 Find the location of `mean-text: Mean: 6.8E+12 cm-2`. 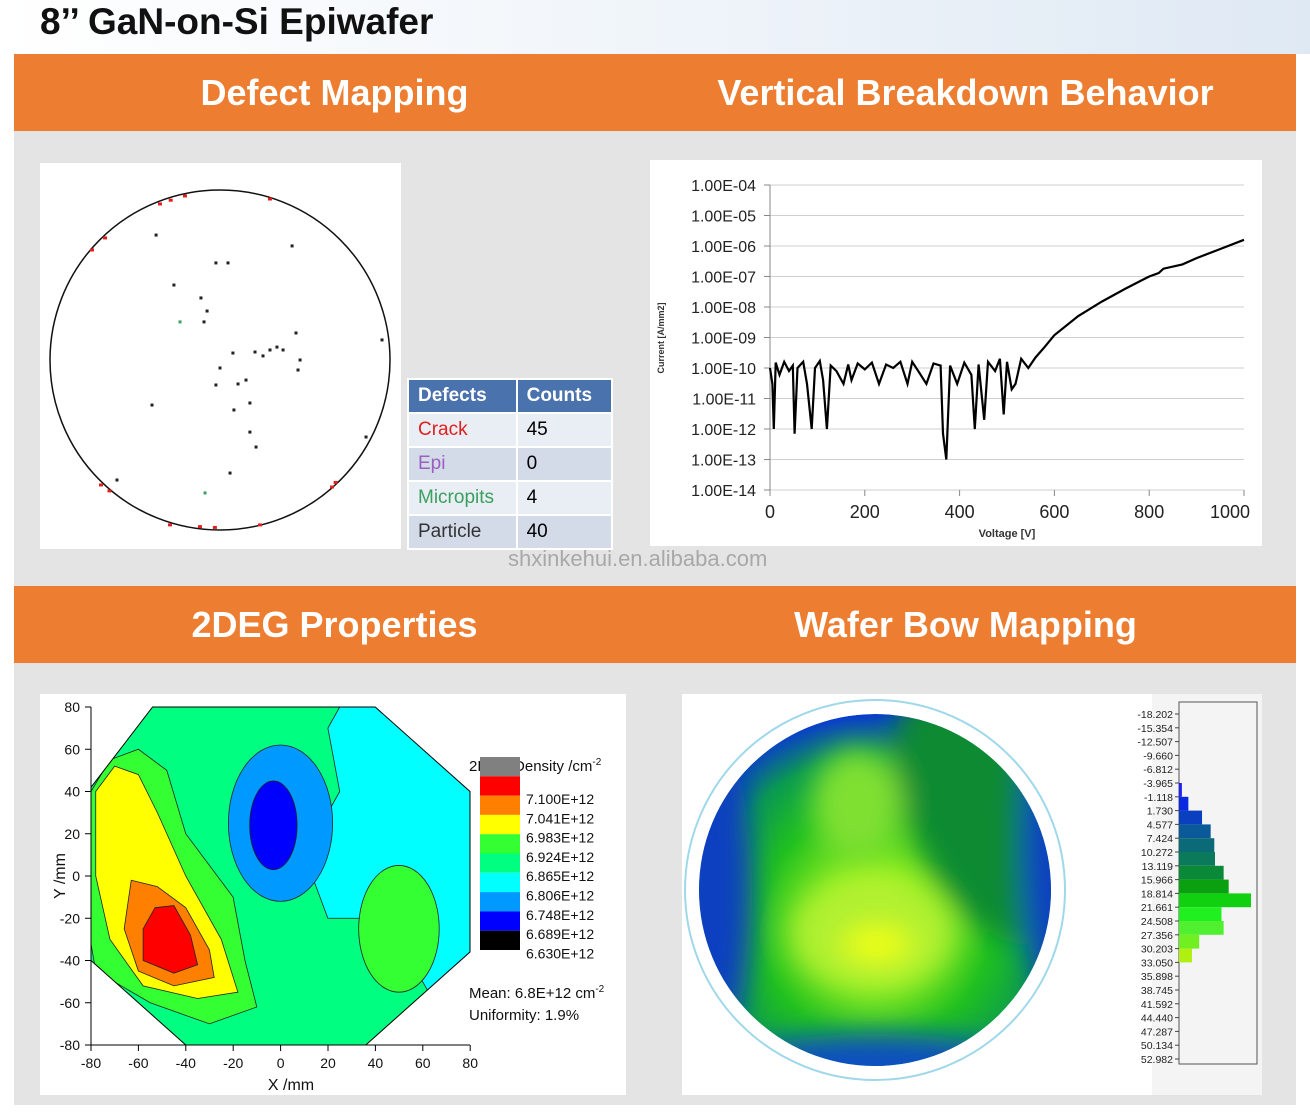

mean-text: Mean: 6.8E+12 cm-2 is located at coordinates (537, 993).